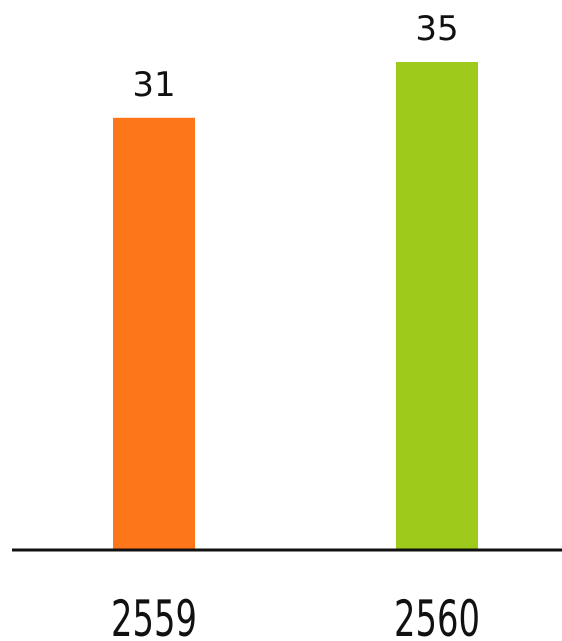 The width and height of the screenshot is (562, 641). Describe the element at coordinates (154, 615) in the screenshot. I see `category-label-2559: 2559` at that location.